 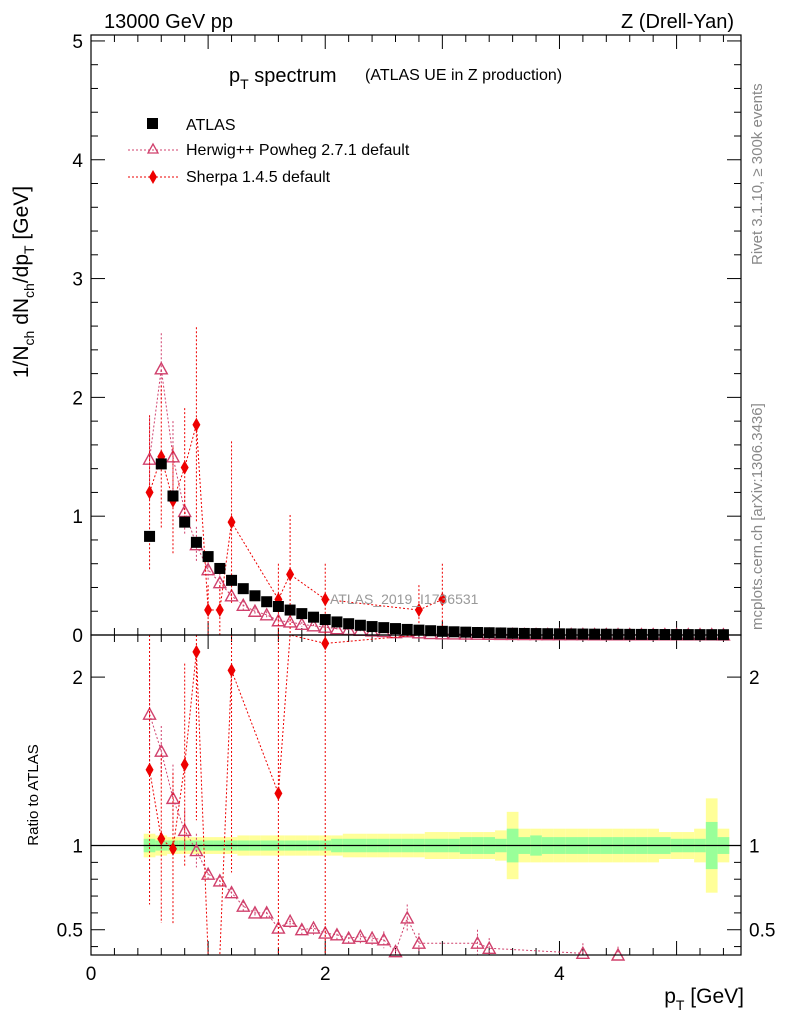 What do you see at coordinates (559, 974) in the screenshot?
I see `x-tick-label: 4` at bounding box center [559, 974].